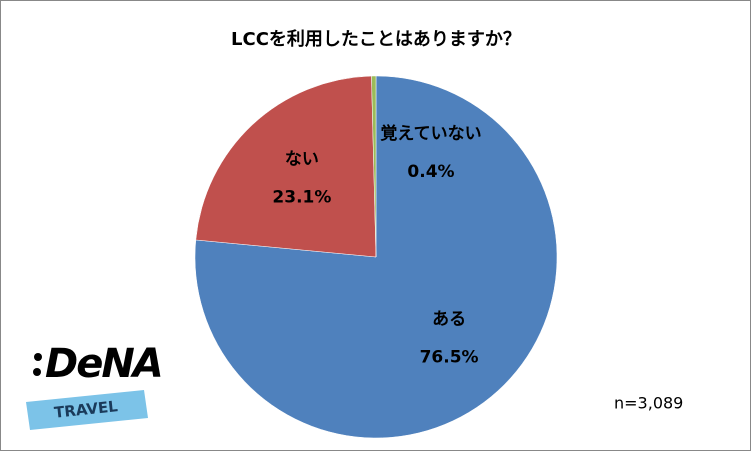 This screenshot has height=452, width=752. I want to click on logo-name: DeNA, so click(103, 364).